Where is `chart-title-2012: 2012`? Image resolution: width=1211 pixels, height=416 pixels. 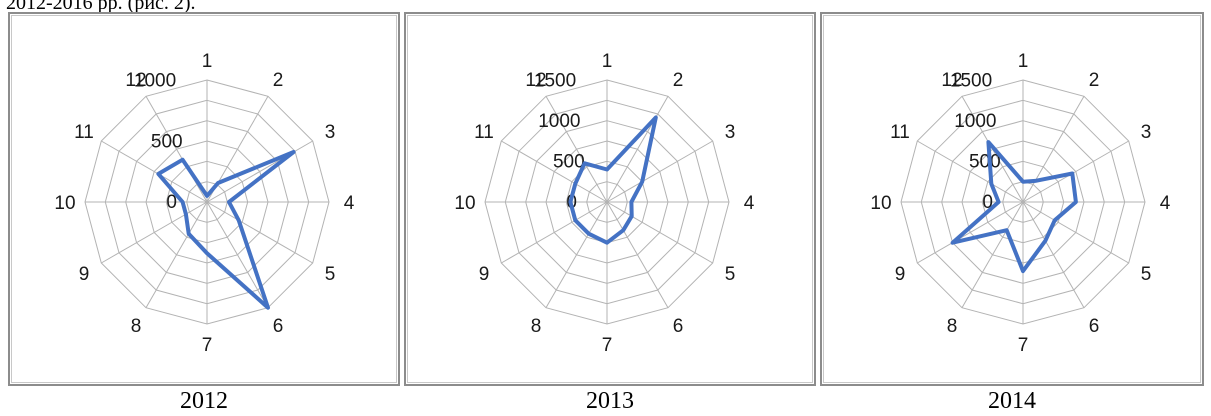
chart-title-2012: 2012 is located at coordinates (204, 401).